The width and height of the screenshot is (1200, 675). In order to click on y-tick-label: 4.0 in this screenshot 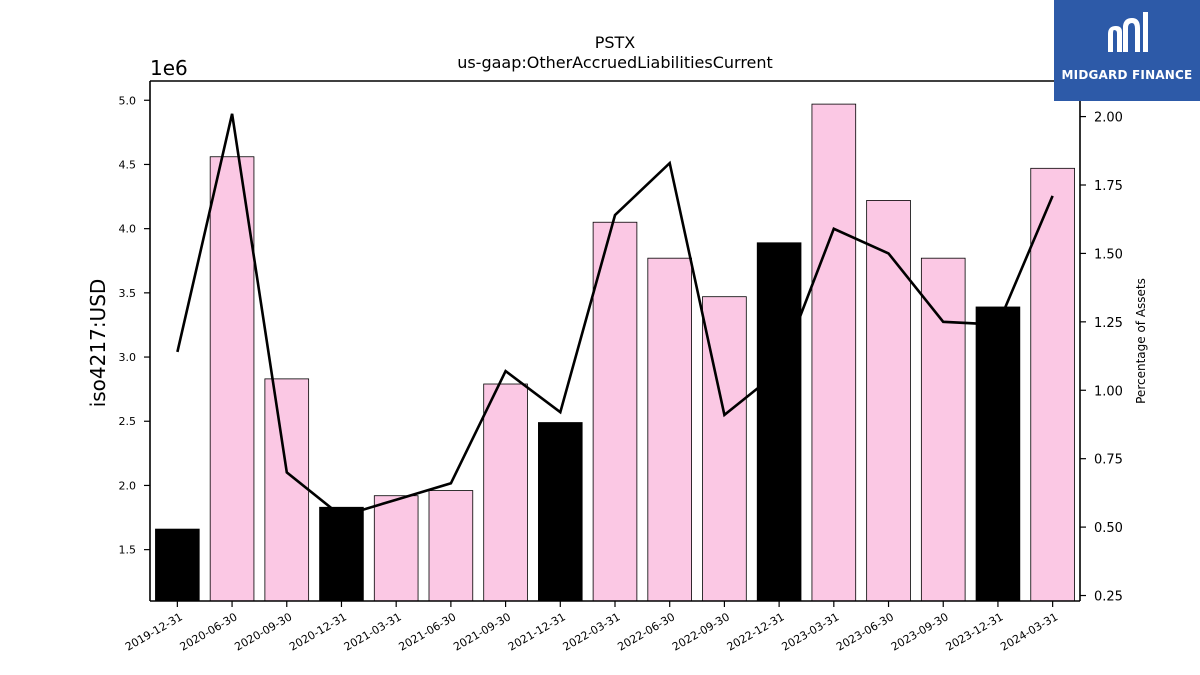, I will do `click(128, 229)`.